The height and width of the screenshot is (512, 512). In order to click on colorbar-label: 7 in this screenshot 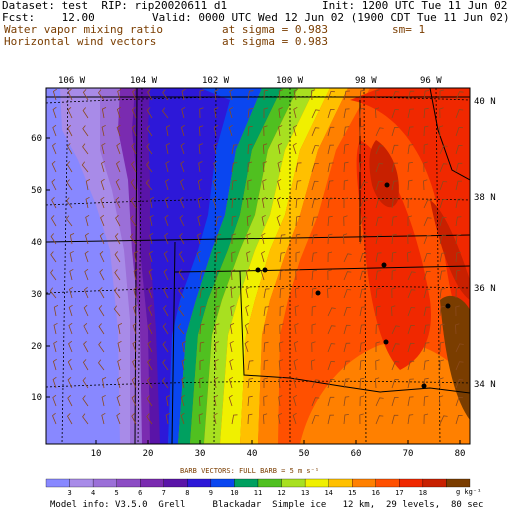, I will do `click(164, 493)`.